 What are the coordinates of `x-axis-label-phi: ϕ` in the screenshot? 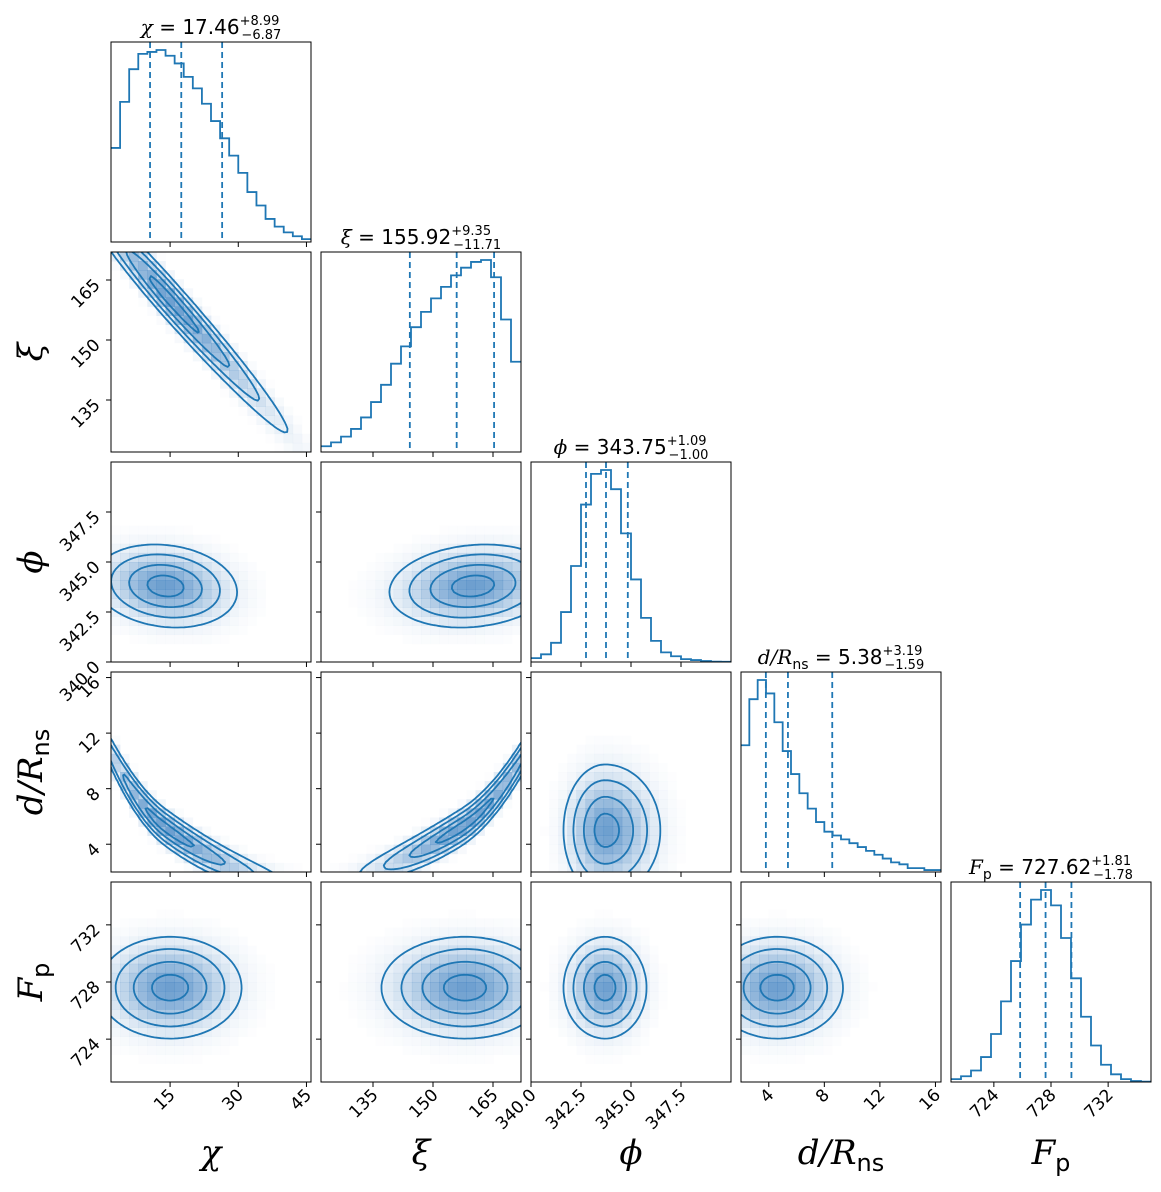 It's located at (630, 1153).